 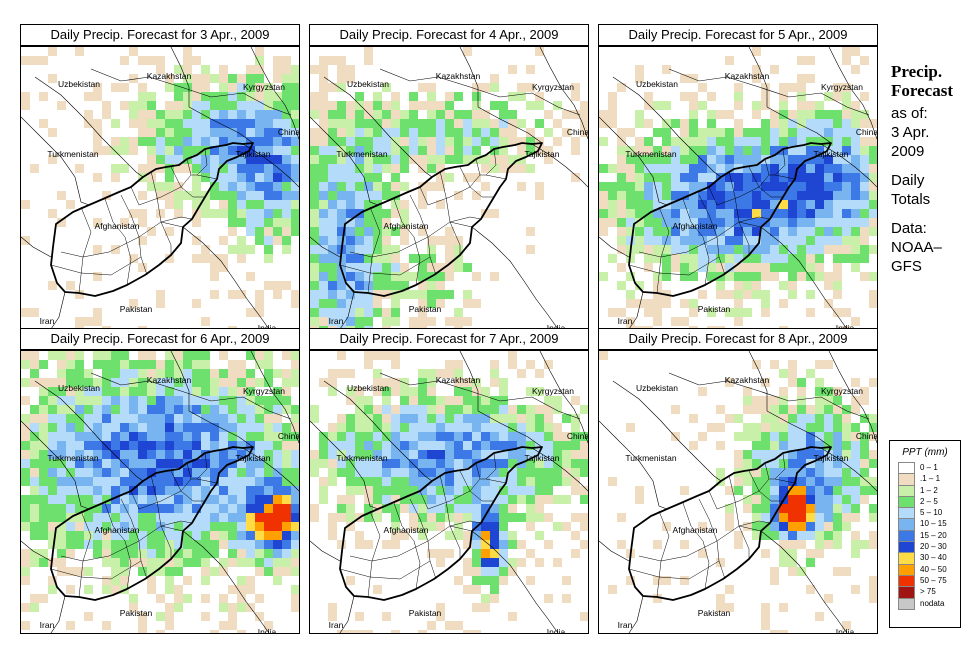 I want to click on legend-label: .1 – 1, so click(x=930, y=479).